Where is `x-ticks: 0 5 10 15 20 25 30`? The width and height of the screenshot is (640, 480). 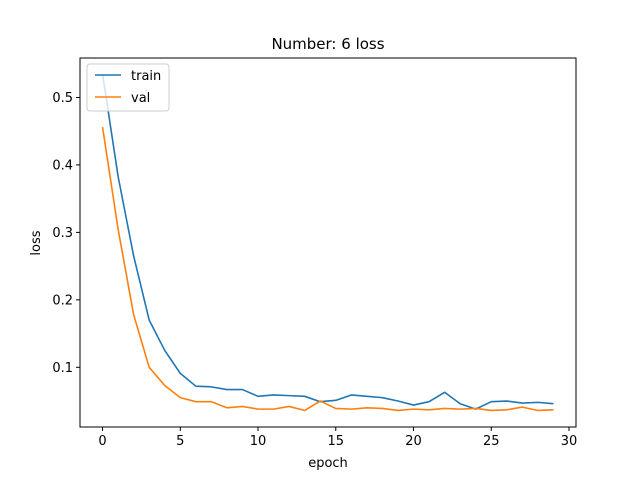 x-ticks: 0 5 10 15 20 25 30 is located at coordinates (337, 438).